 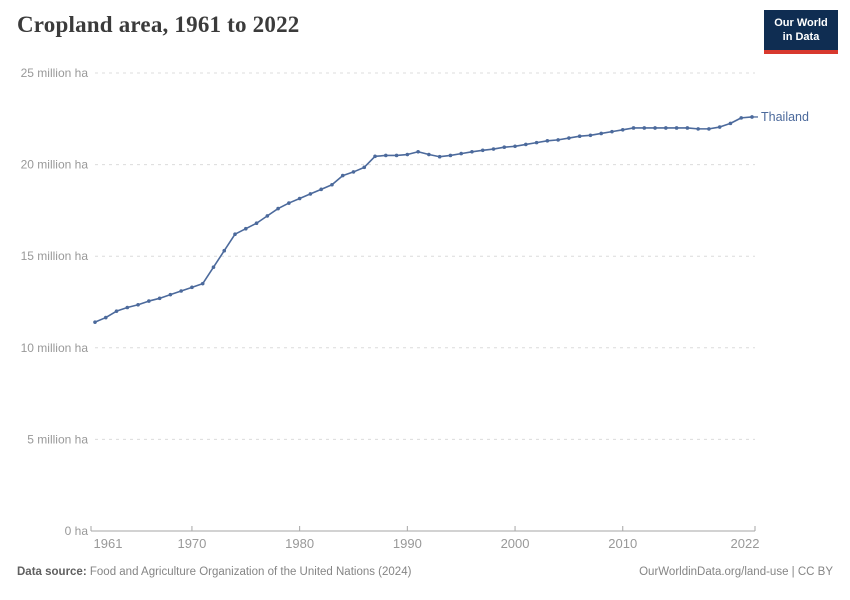 What do you see at coordinates (299, 543) in the screenshot?
I see `x-tick-label: 1980` at bounding box center [299, 543].